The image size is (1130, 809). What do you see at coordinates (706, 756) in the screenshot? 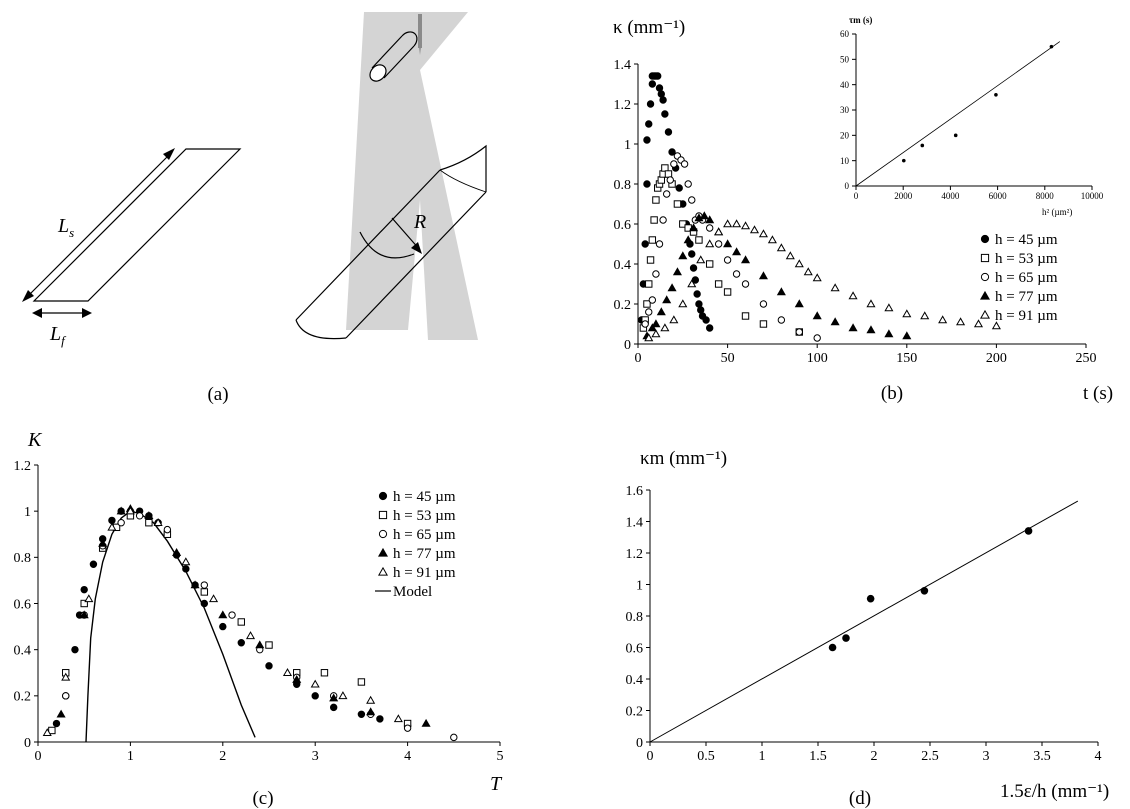
I see `x-tick-label: 0.5` at bounding box center [706, 756].